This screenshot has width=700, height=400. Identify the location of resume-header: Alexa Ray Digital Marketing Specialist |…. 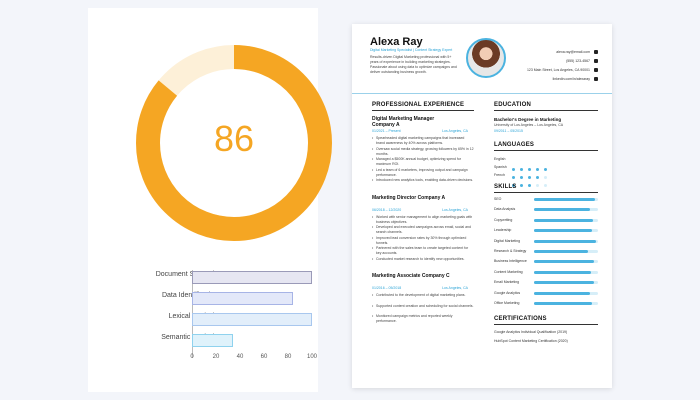
(482, 59).